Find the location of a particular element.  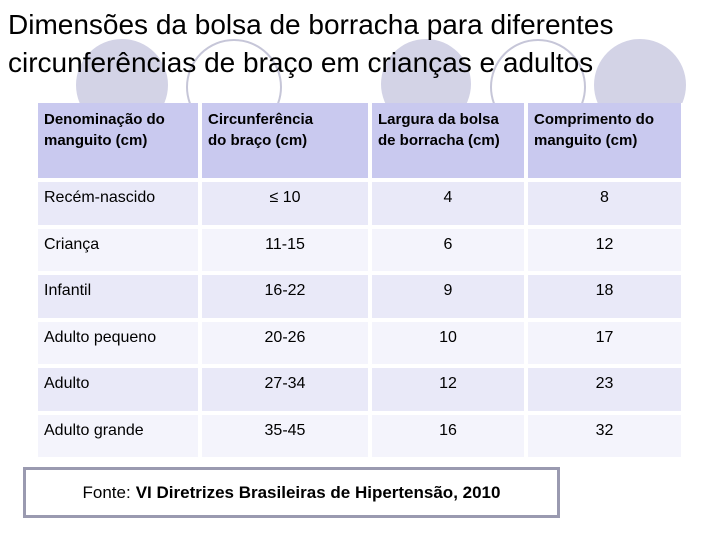

row-label-cell: Criança is located at coordinates (118, 249).